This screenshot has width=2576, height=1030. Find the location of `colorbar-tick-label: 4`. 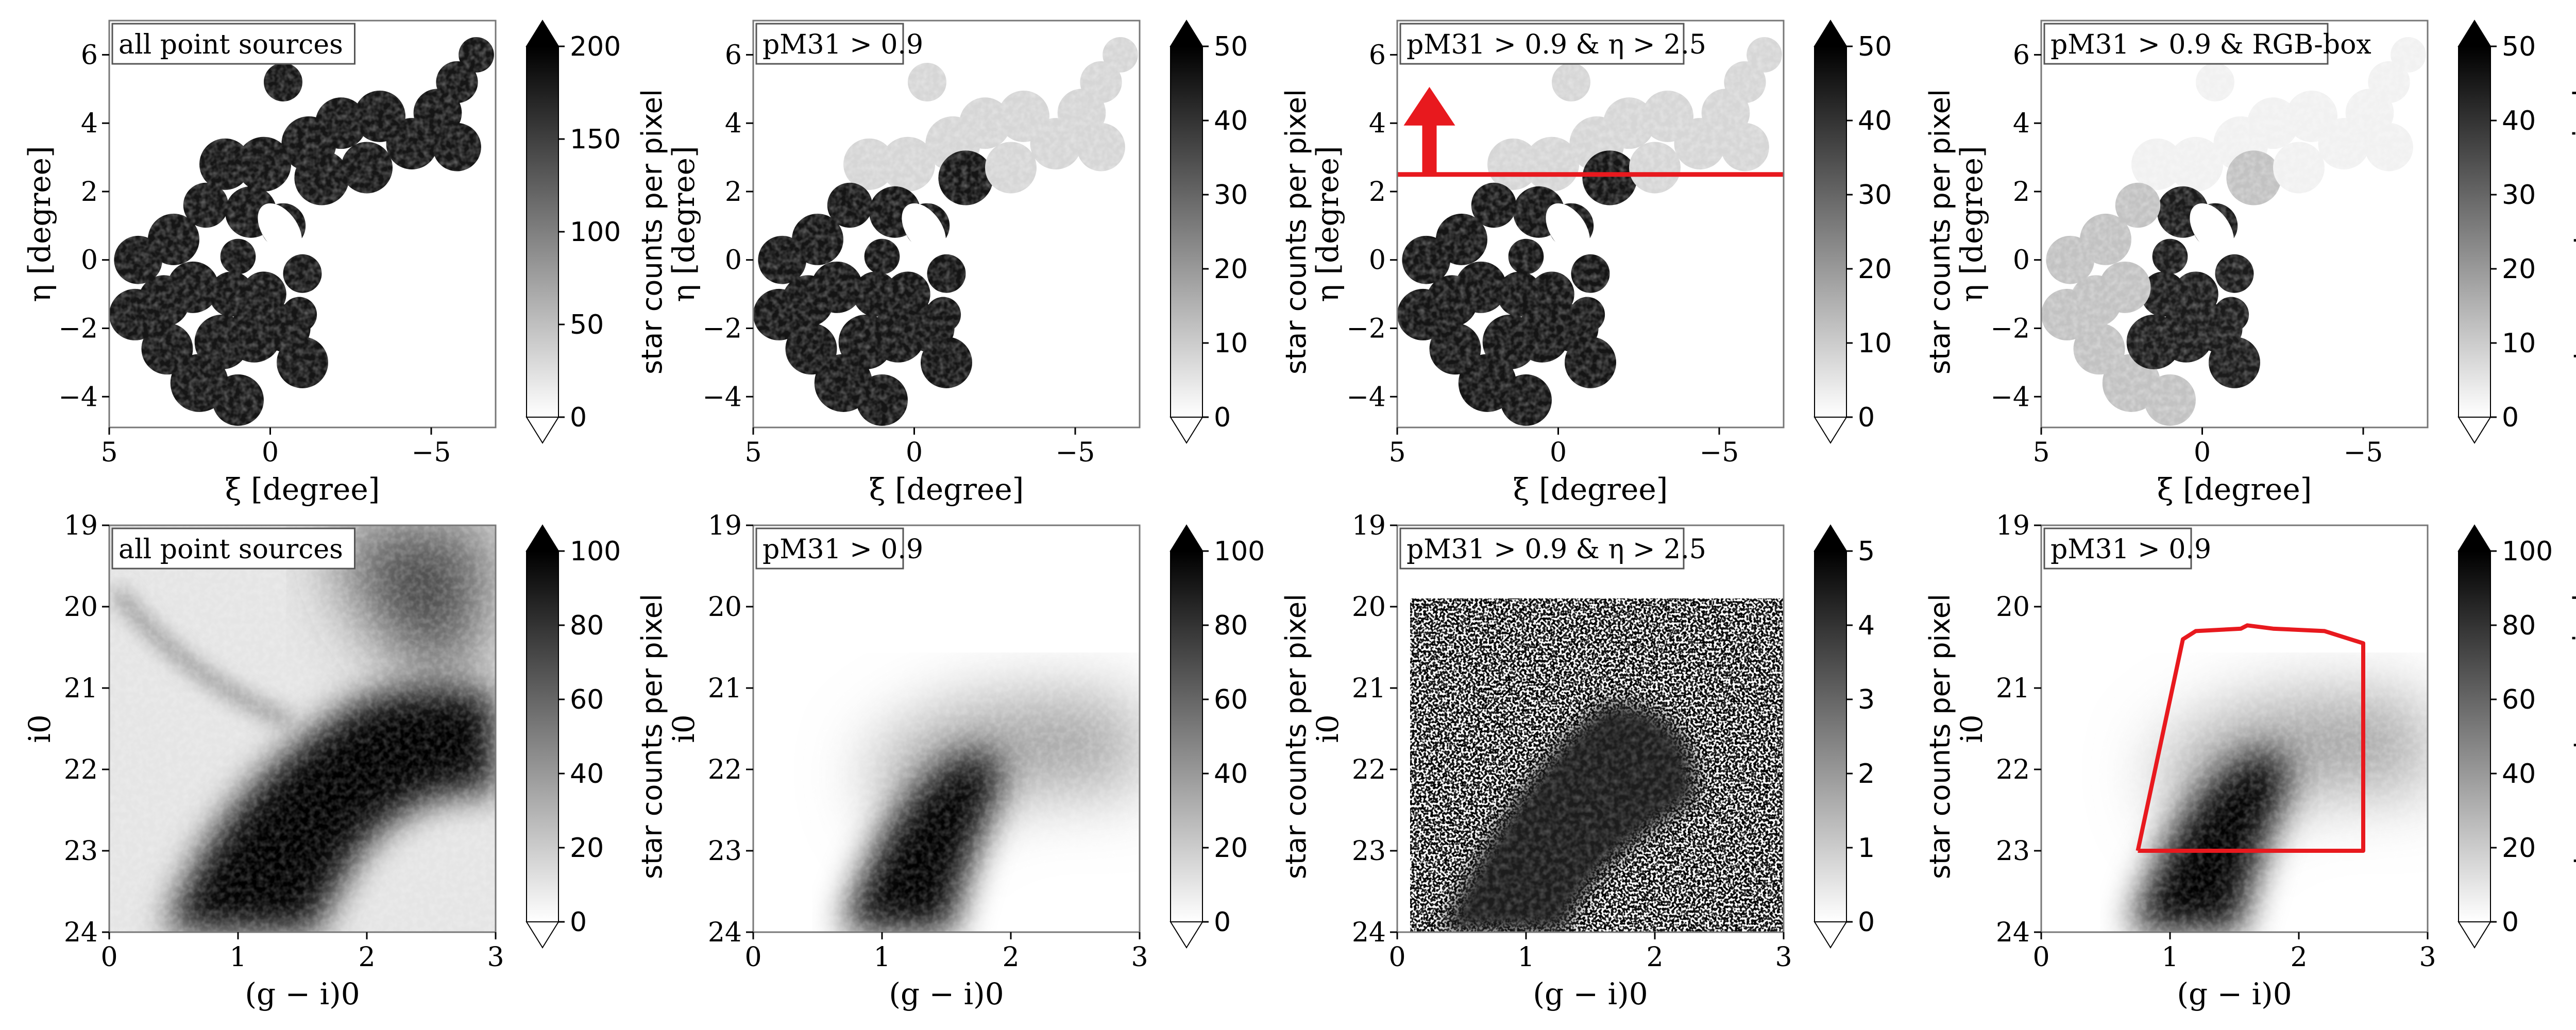

colorbar-tick-label: 4 is located at coordinates (1866, 625).